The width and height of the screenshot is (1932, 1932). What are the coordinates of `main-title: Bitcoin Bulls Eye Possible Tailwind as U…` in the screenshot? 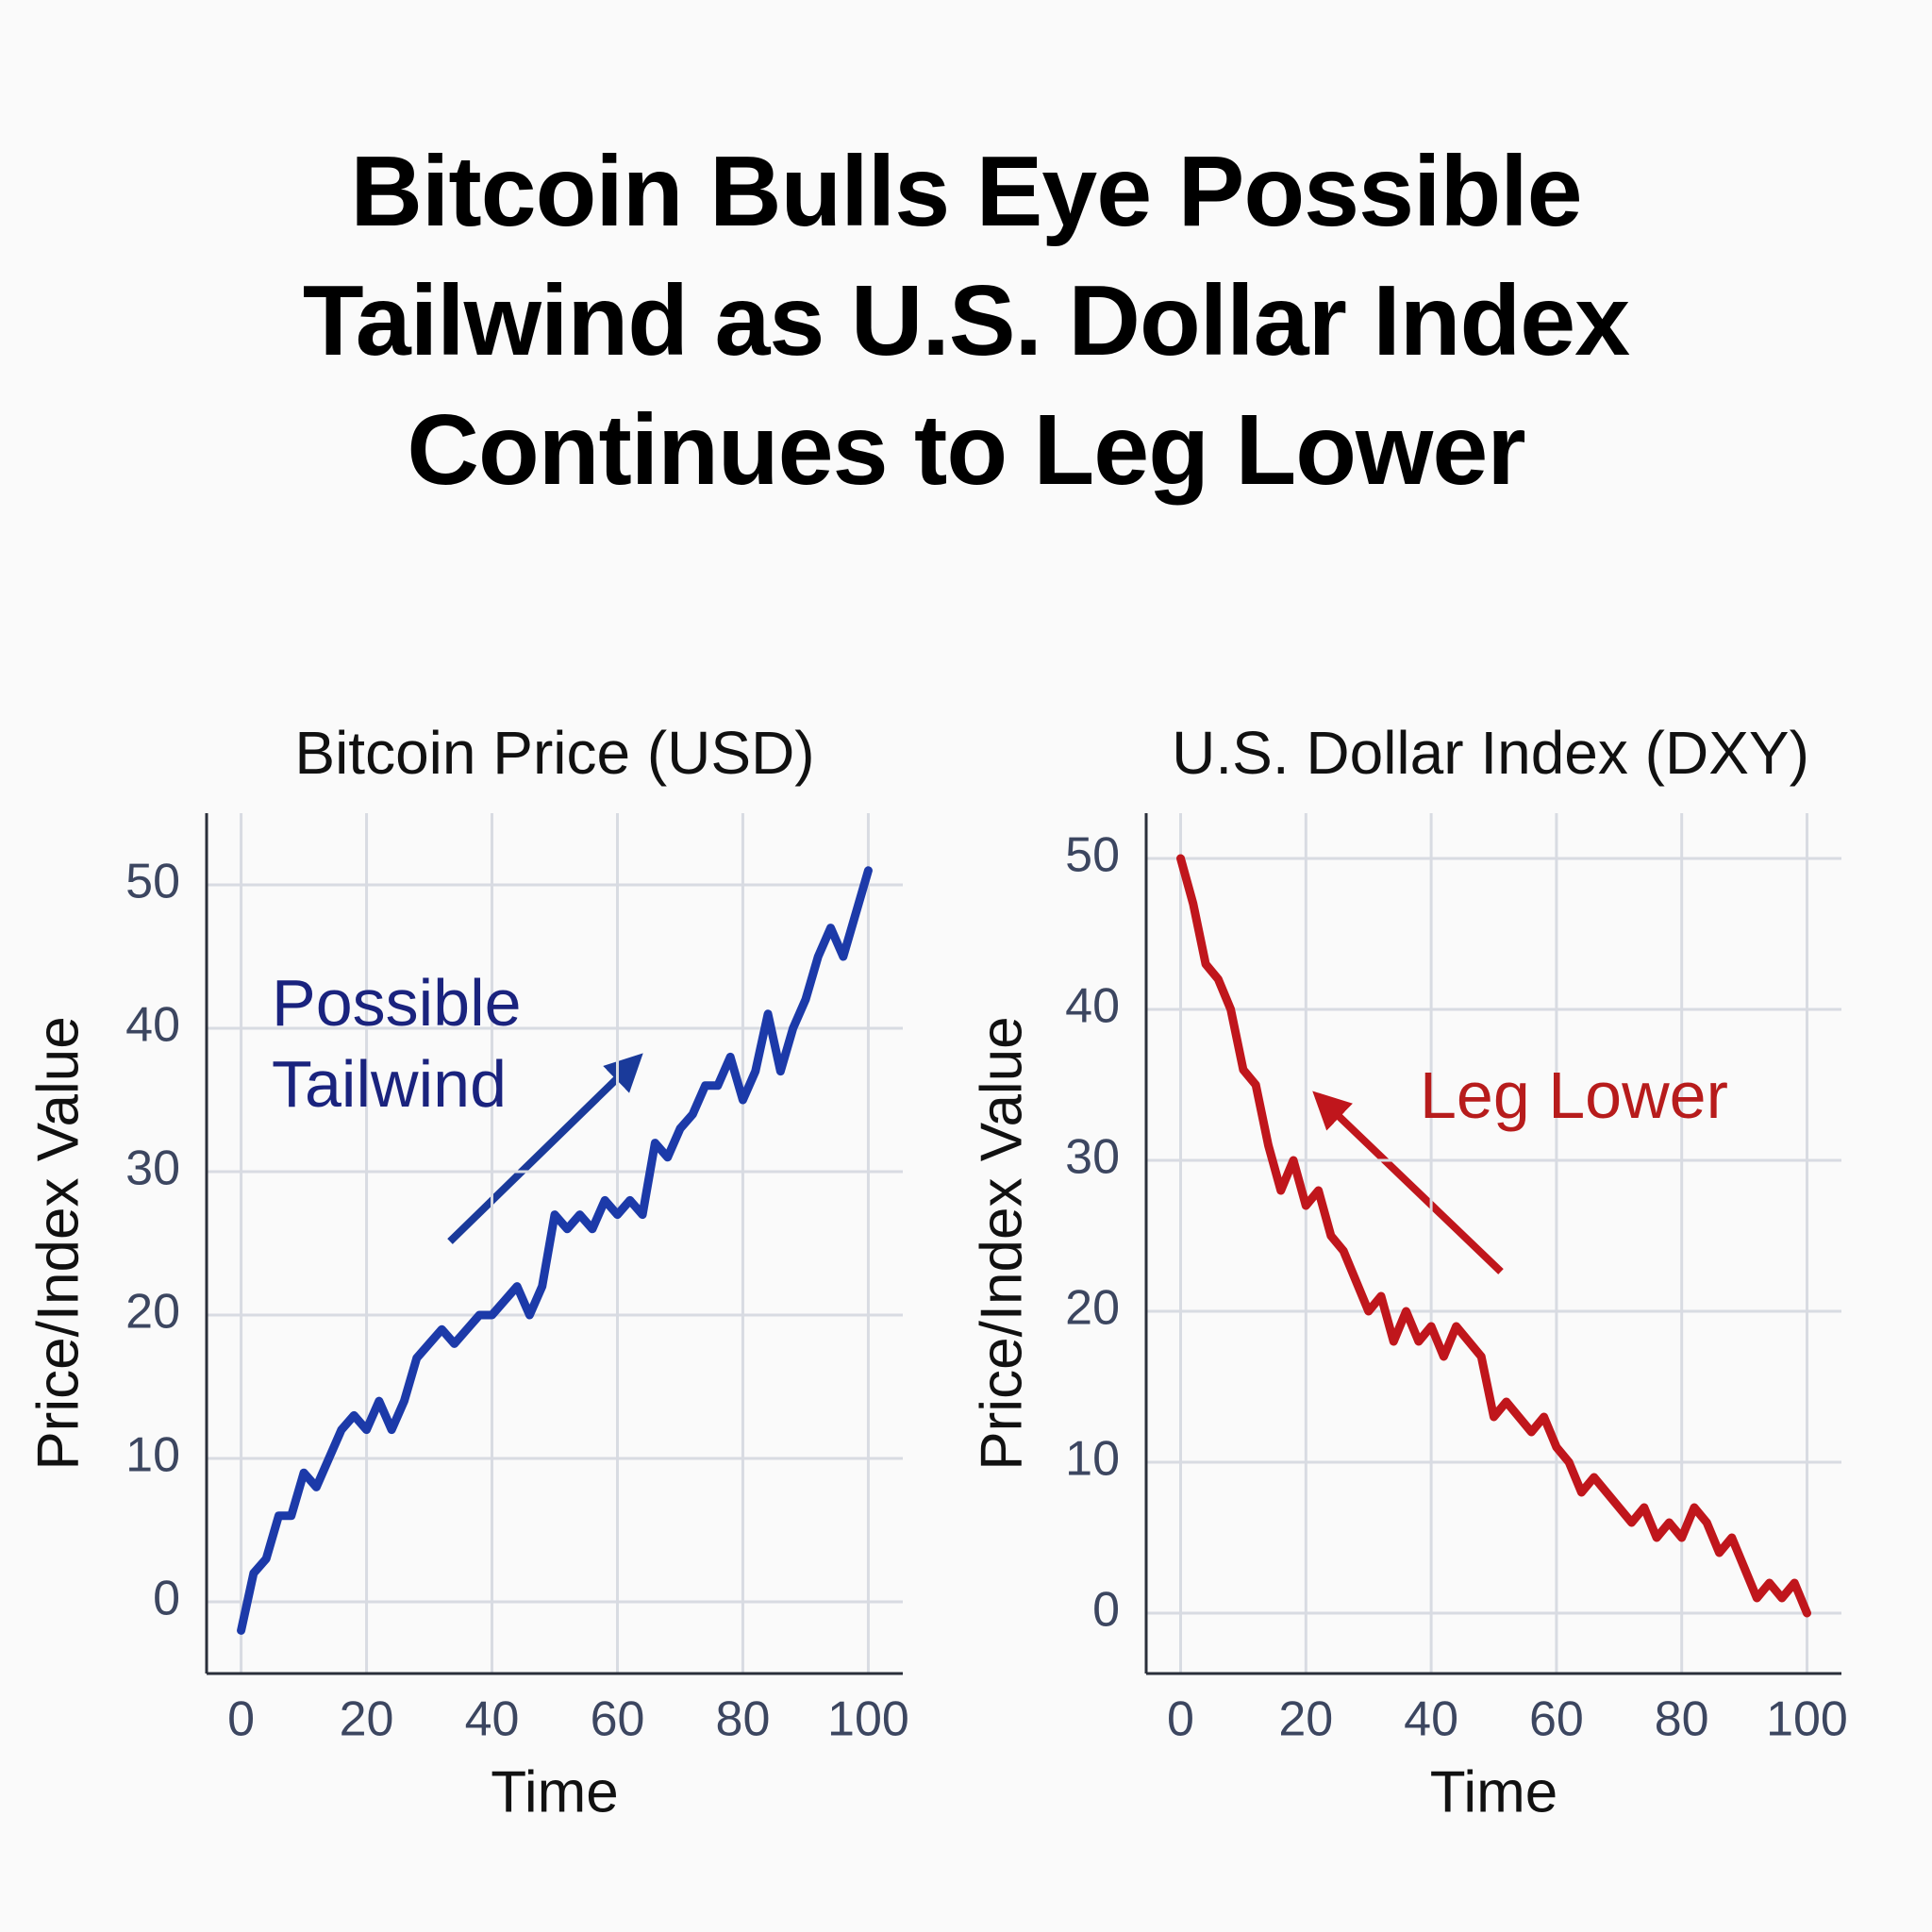 It's located at (966, 321).